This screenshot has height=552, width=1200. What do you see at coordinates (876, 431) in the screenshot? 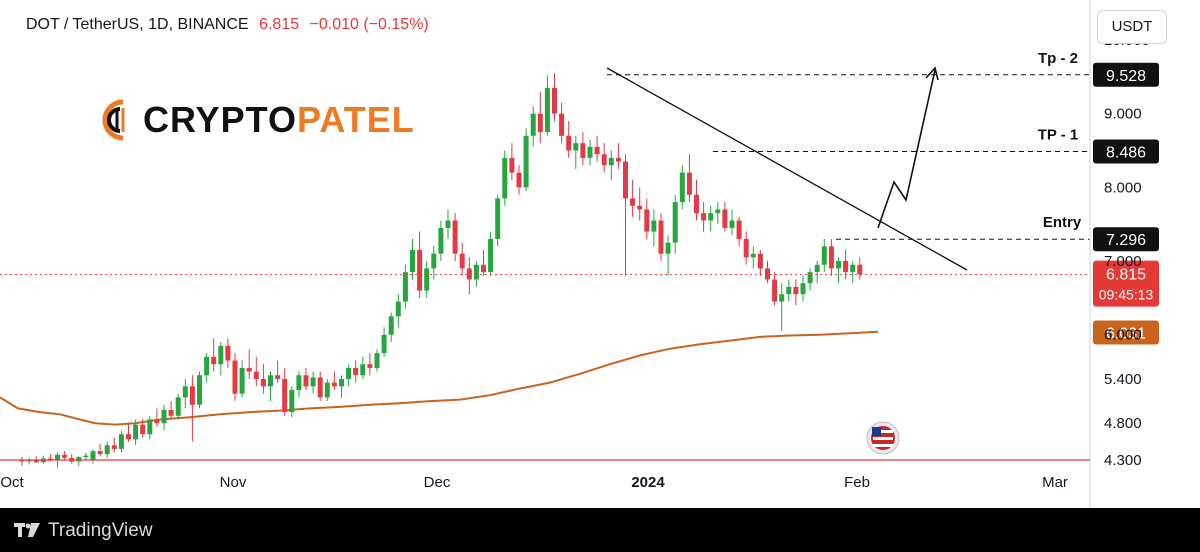
I see `flag-icon-canton` at bounding box center [876, 431].